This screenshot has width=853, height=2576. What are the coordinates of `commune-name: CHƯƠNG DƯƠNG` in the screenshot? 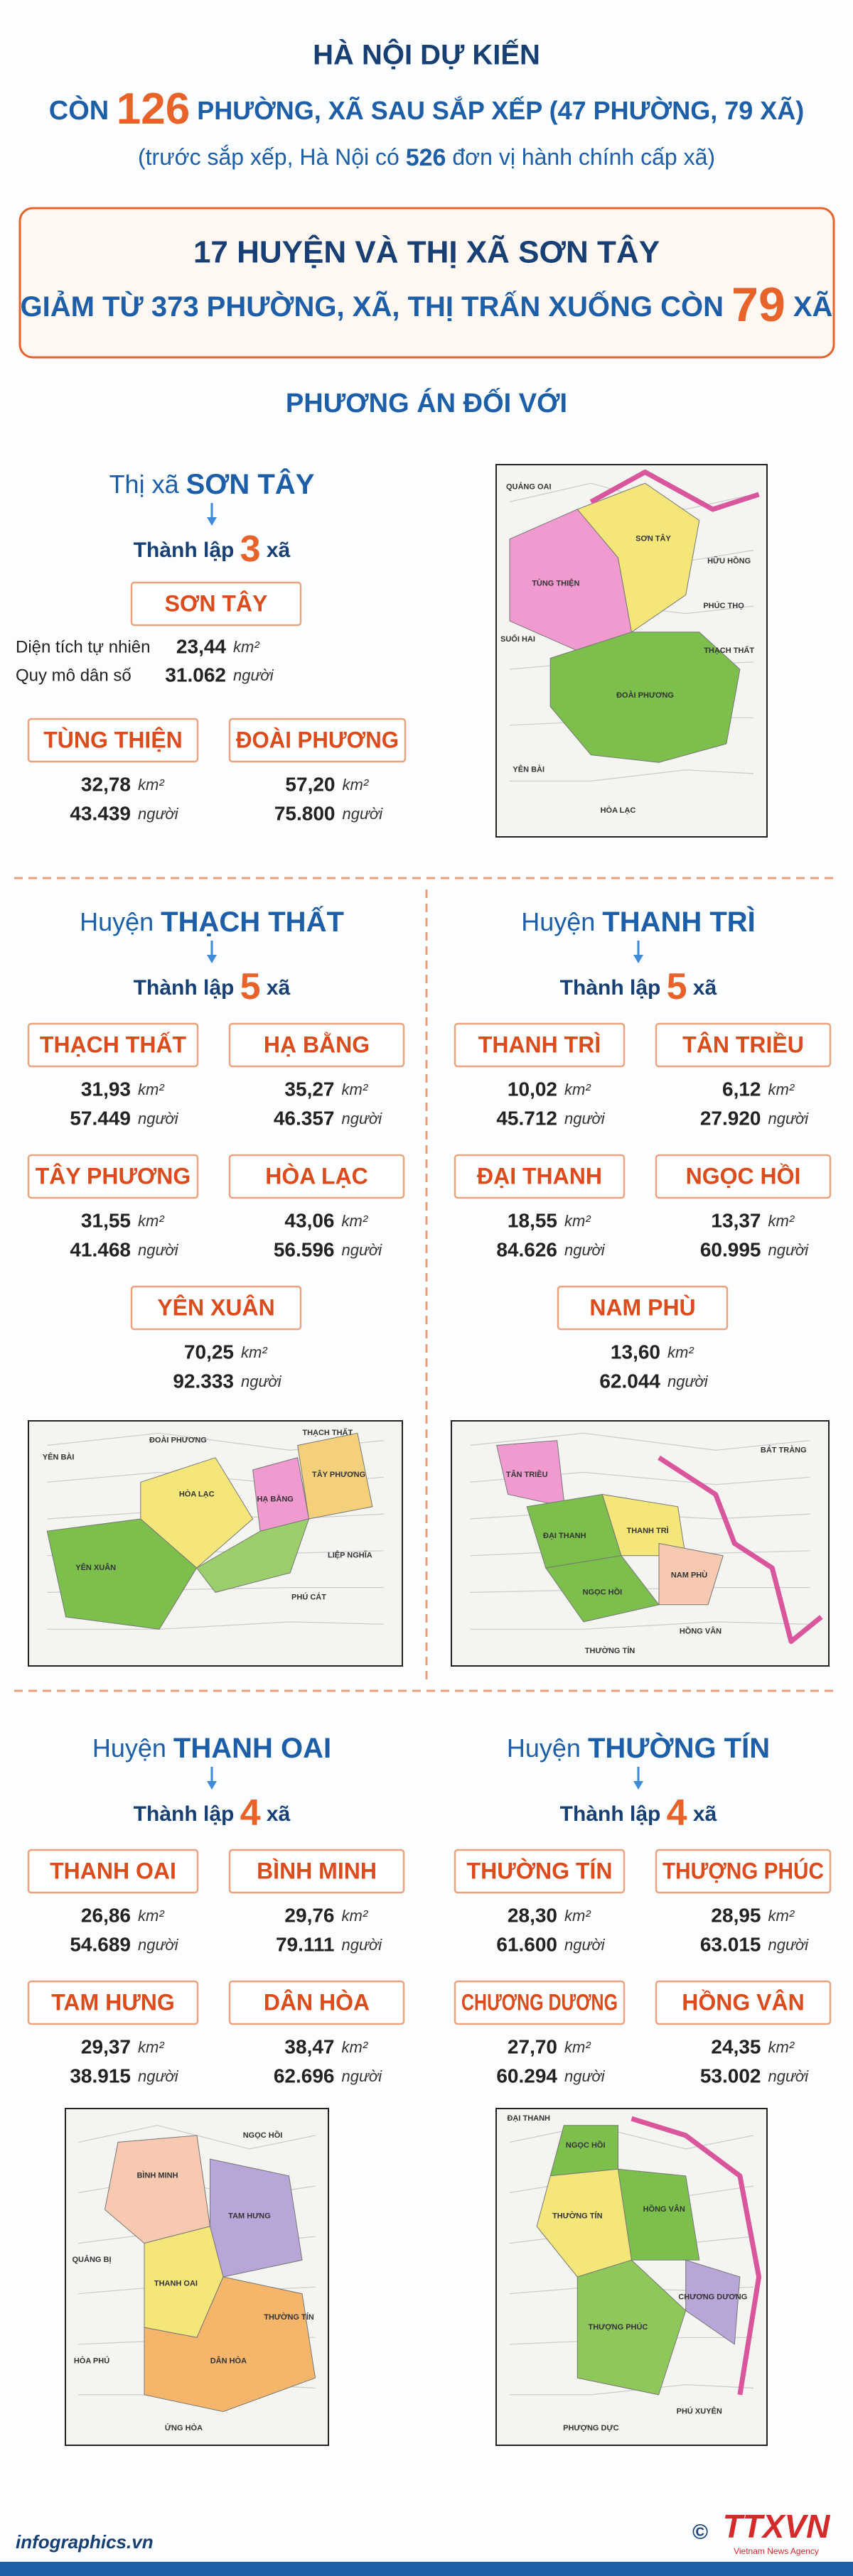 It's located at (539, 2002).